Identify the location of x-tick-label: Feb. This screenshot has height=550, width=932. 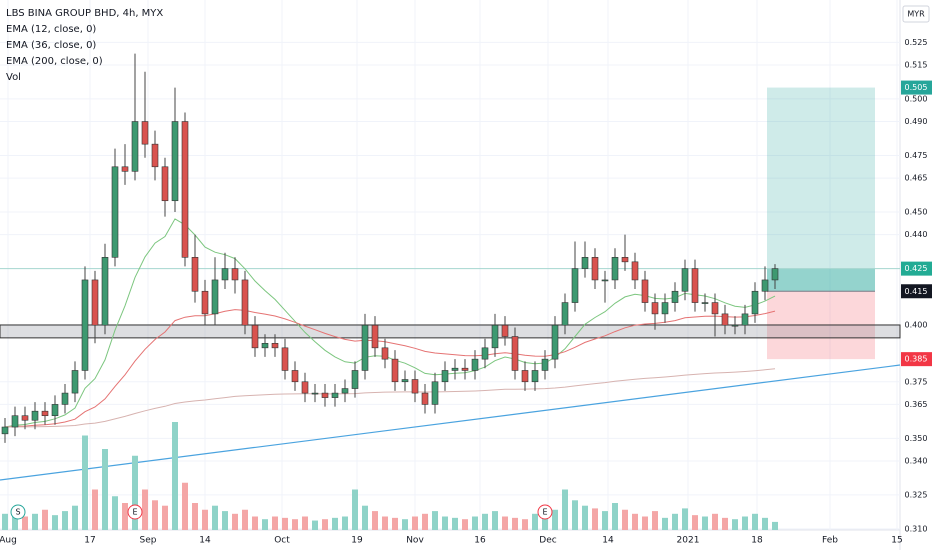
(830, 541).